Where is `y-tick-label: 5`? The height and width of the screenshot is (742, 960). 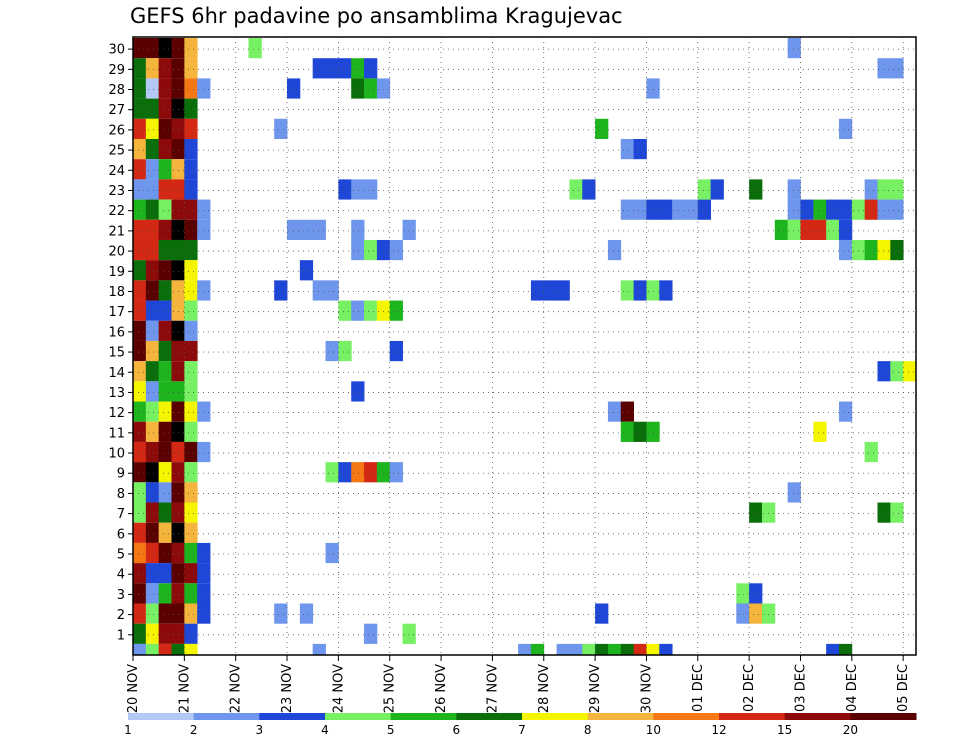 y-tick-label: 5 is located at coordinates (121, 555).